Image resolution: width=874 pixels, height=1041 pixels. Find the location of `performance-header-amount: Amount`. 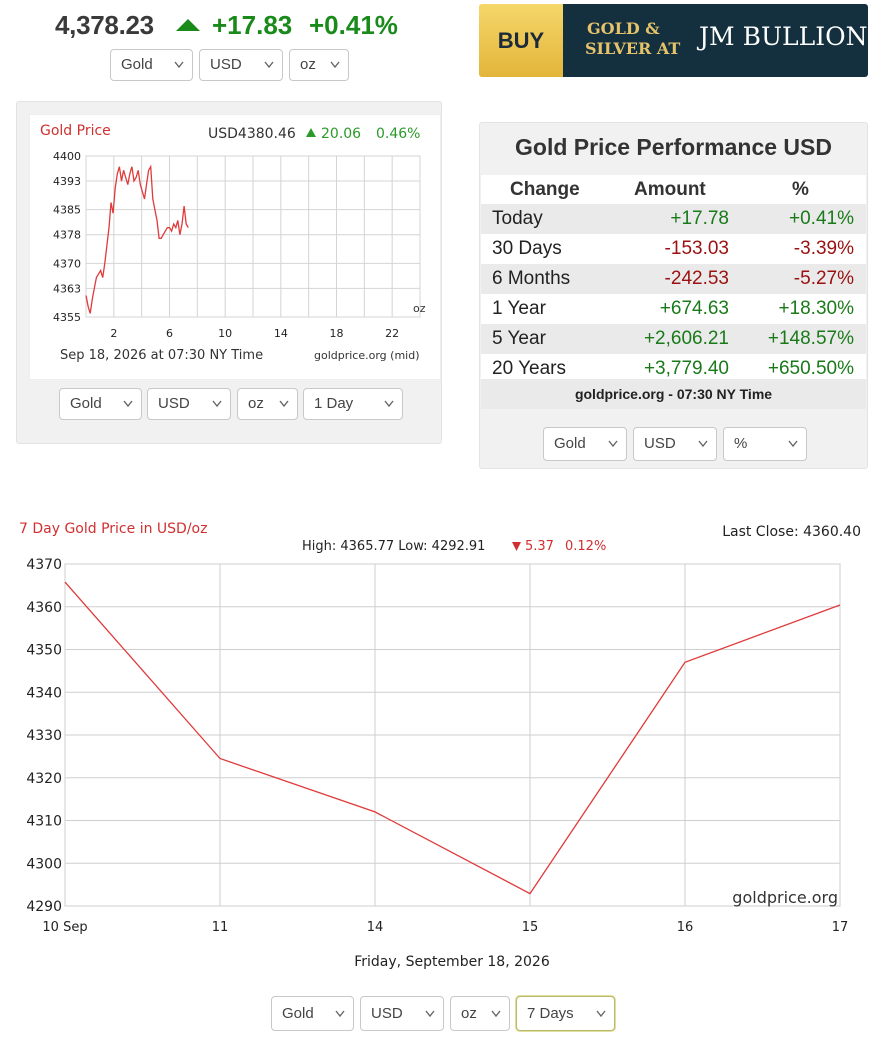

performance-header-amount: Amount is located at coordinates (670, 189).